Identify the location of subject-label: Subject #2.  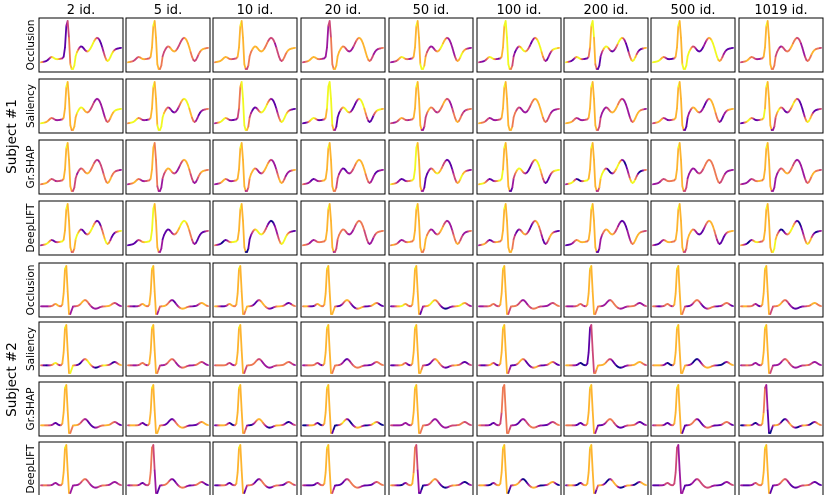
(12, 379).